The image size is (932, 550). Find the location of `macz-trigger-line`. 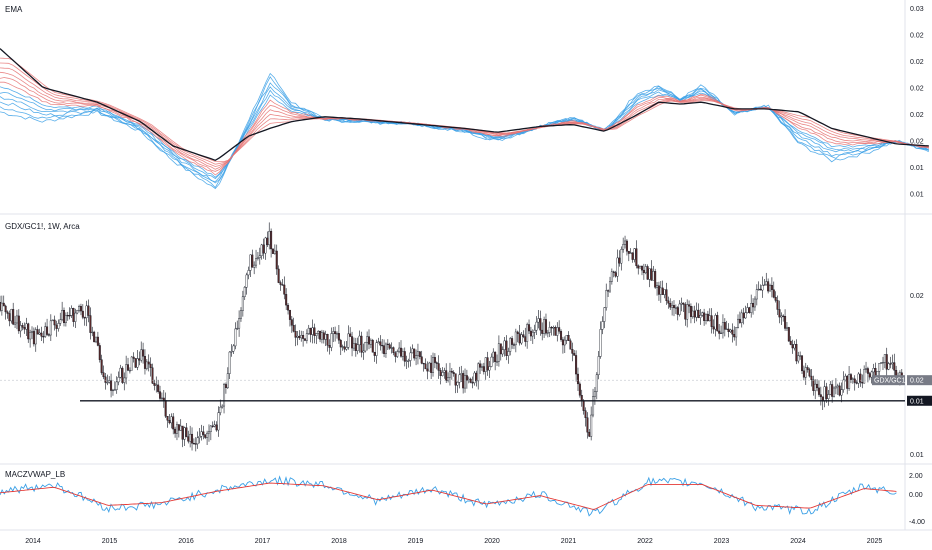

macz-trigger-line is located at coordinates (448, 496).